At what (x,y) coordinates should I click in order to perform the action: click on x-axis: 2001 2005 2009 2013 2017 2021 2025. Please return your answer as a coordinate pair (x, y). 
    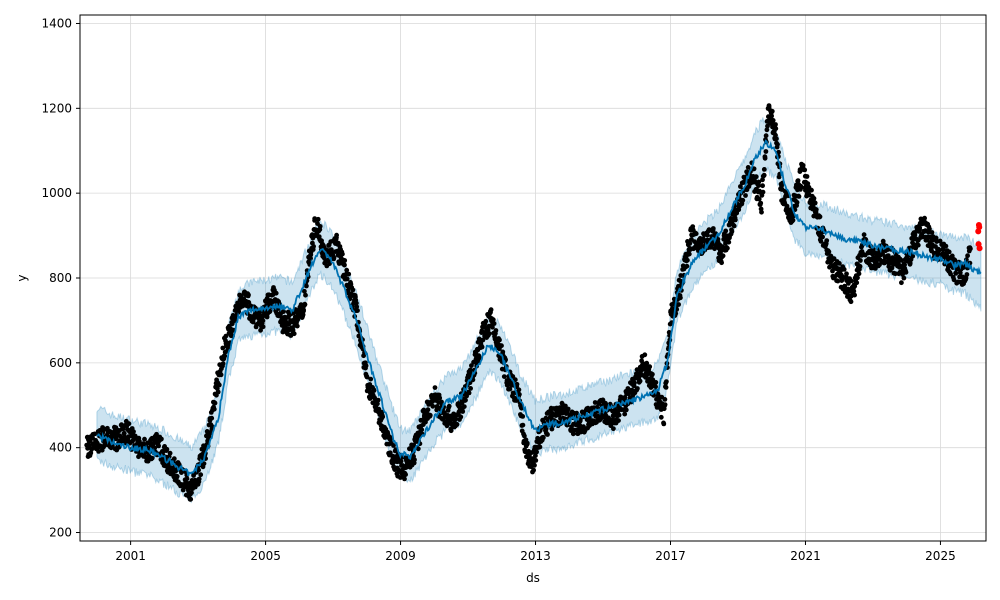
    Looking at the image, I should click on (535, 552).